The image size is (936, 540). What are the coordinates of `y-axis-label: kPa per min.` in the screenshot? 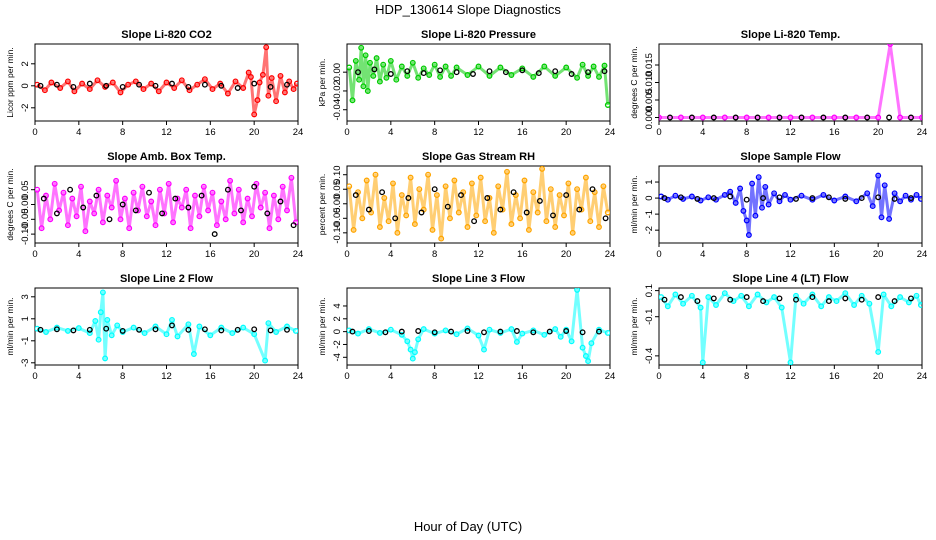 It's located at (322, 83).